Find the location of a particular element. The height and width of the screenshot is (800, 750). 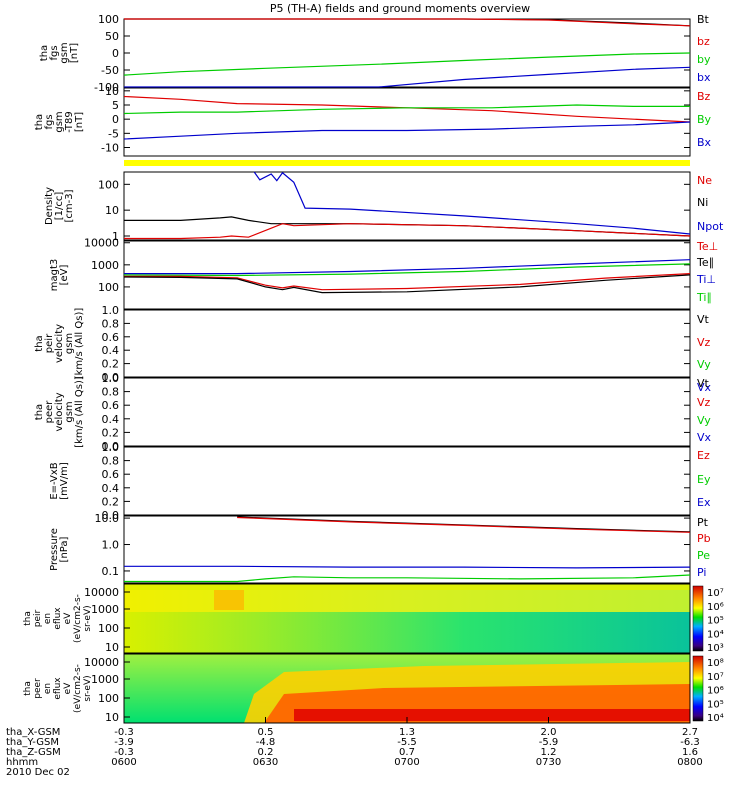

legend-entry: Ez is located at coordinates (703, 455).